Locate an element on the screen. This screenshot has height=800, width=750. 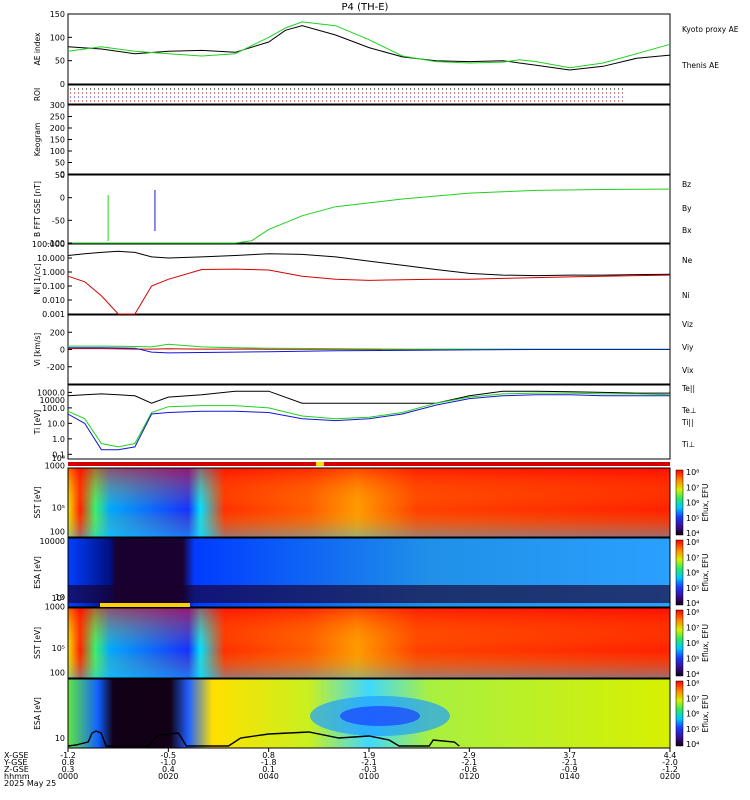
ytick-sst2: 10⁵ is located at coordinates (58, 648).